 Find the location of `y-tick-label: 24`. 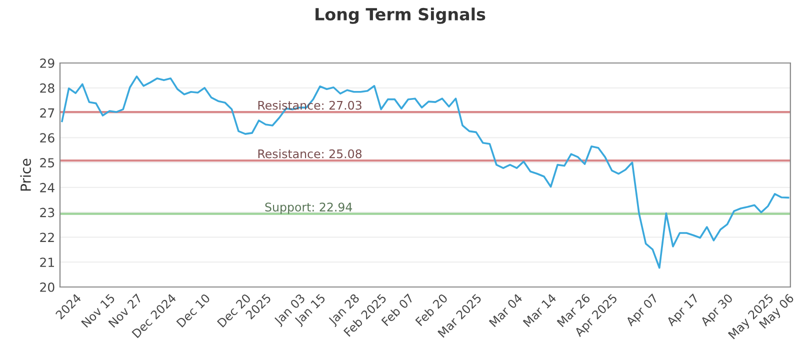

y-tick-label: 24 is located at coordinates (47, 187).